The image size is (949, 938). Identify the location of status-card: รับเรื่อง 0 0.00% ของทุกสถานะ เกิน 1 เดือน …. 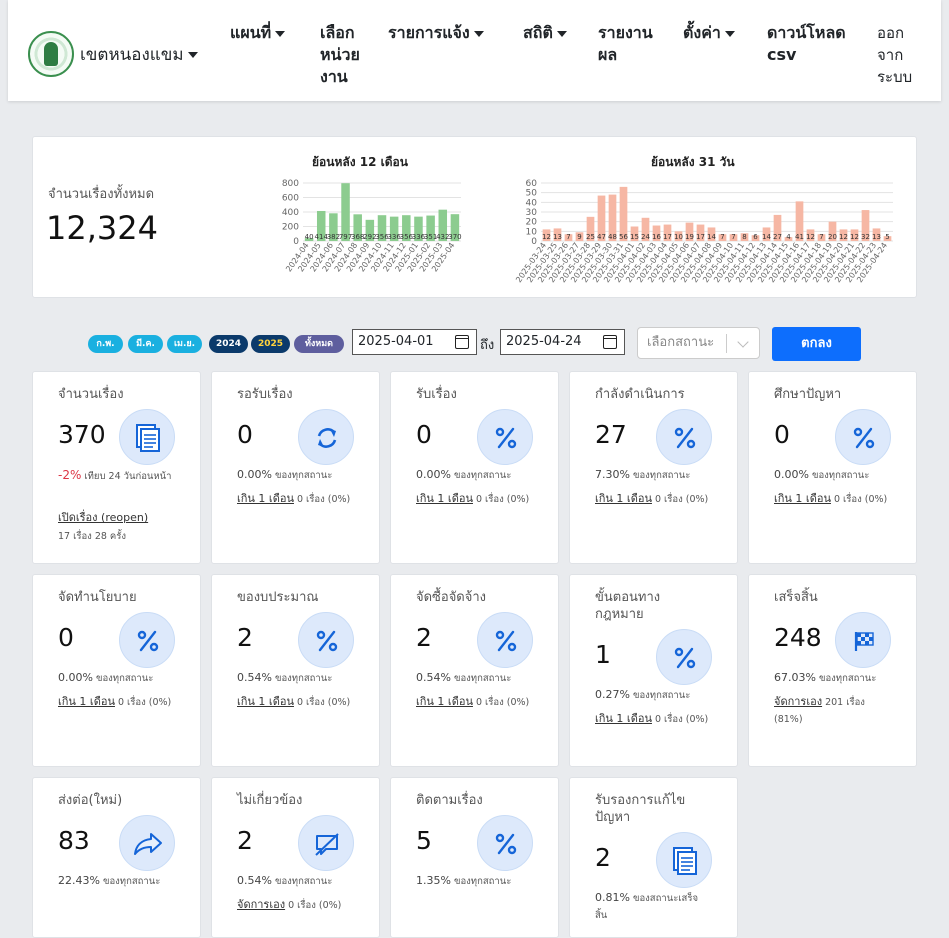
(474, 467).